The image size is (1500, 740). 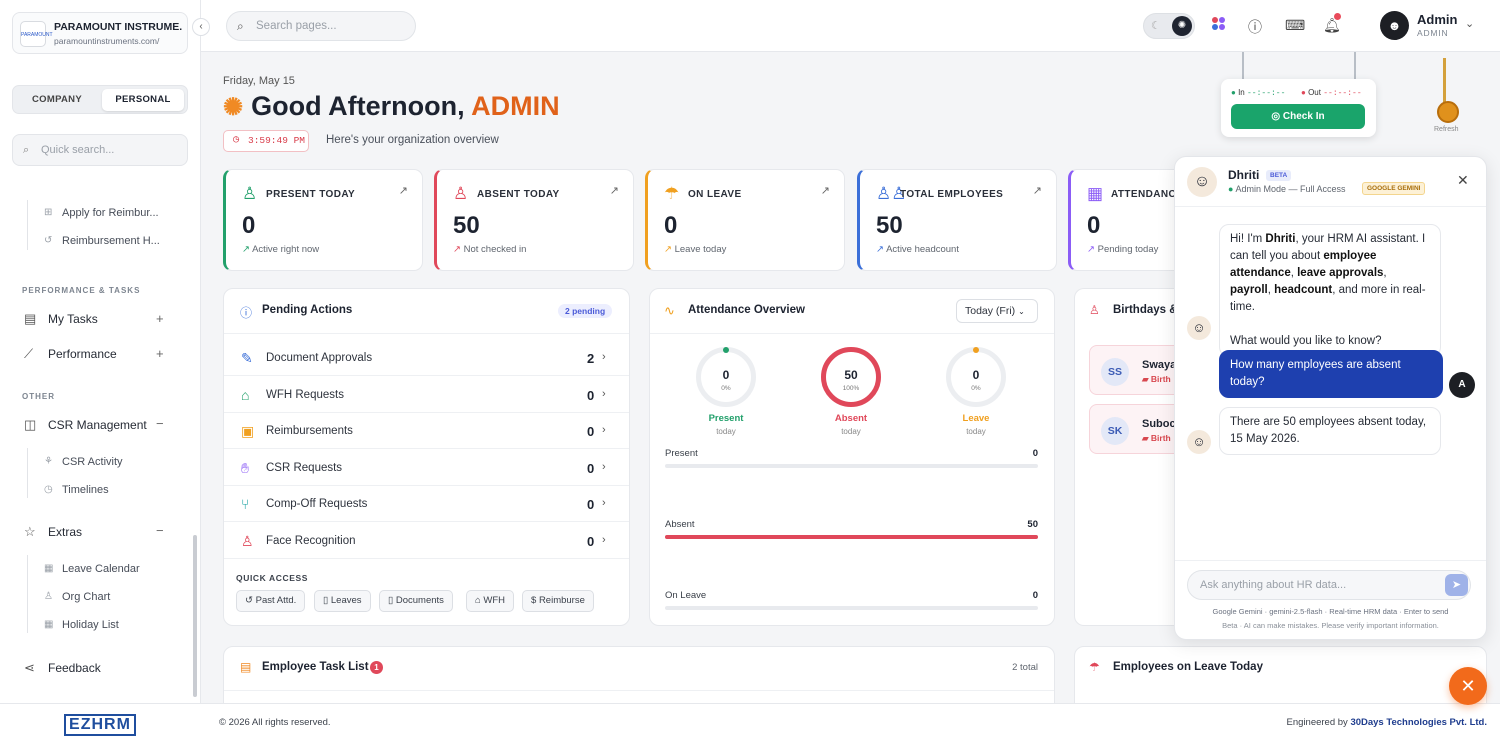 What do you see at coordinates (315, 667) in the screenshot?
I see `task-list-title: Employee Task List` at bounding box center [315, 667].